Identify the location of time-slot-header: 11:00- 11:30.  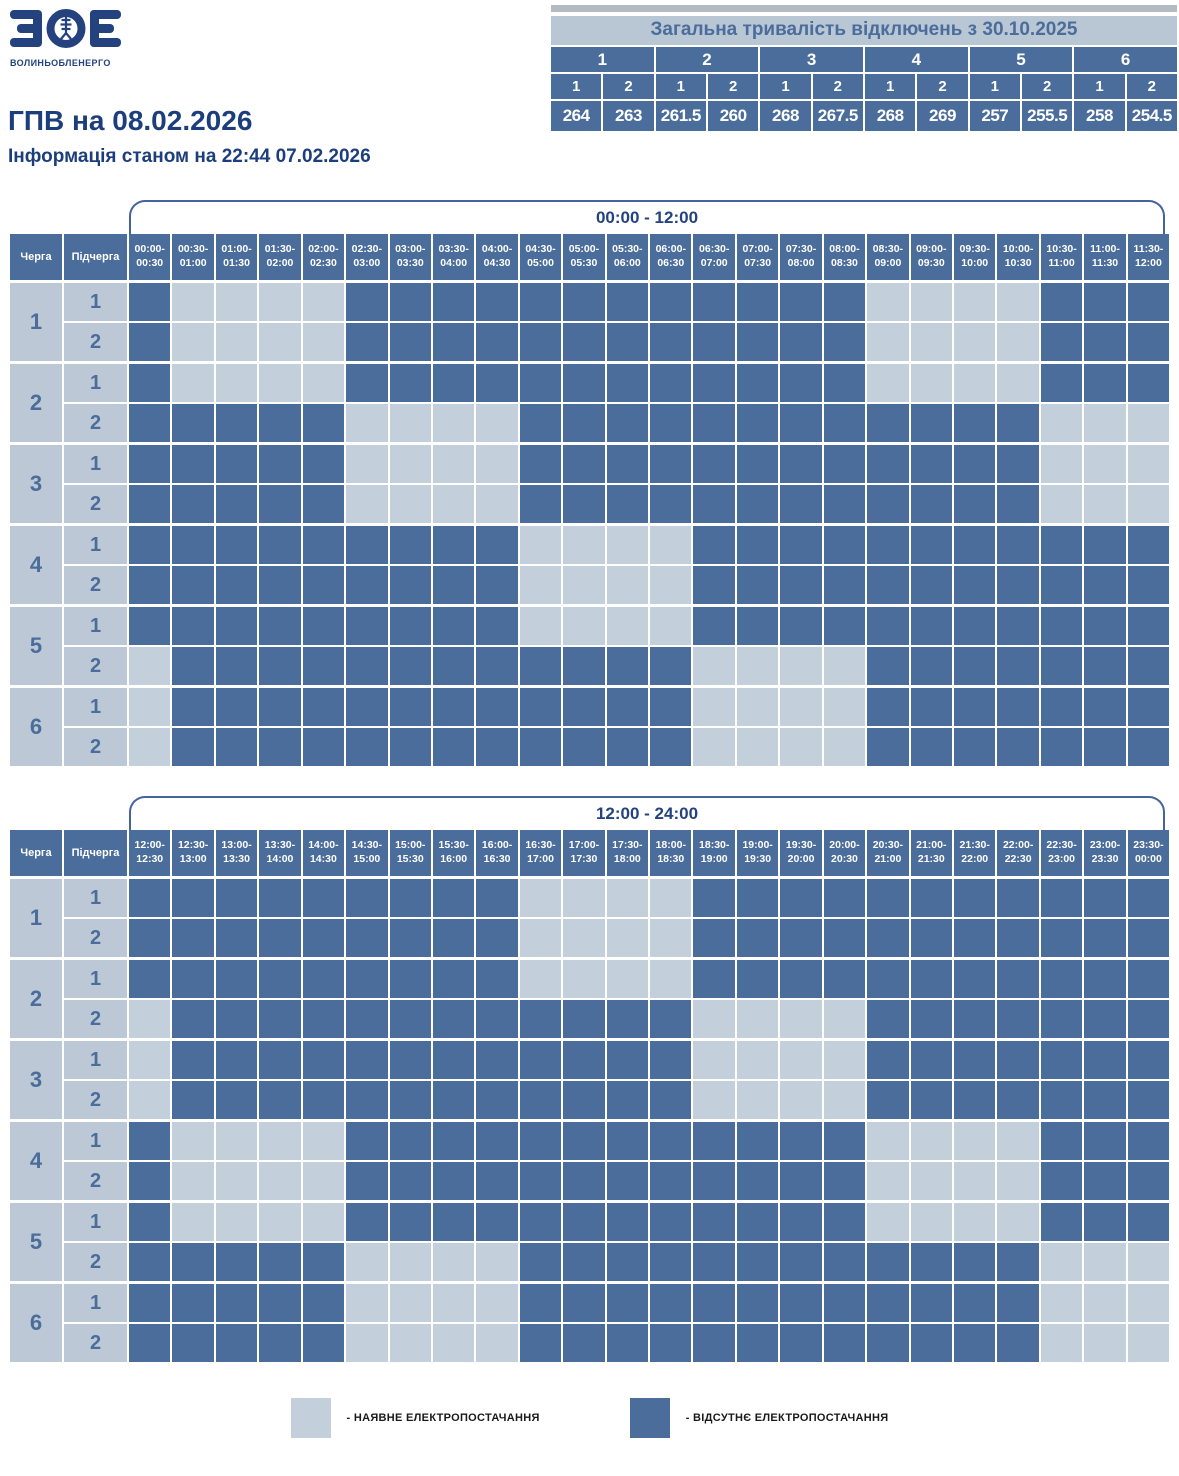
(1105, 257).